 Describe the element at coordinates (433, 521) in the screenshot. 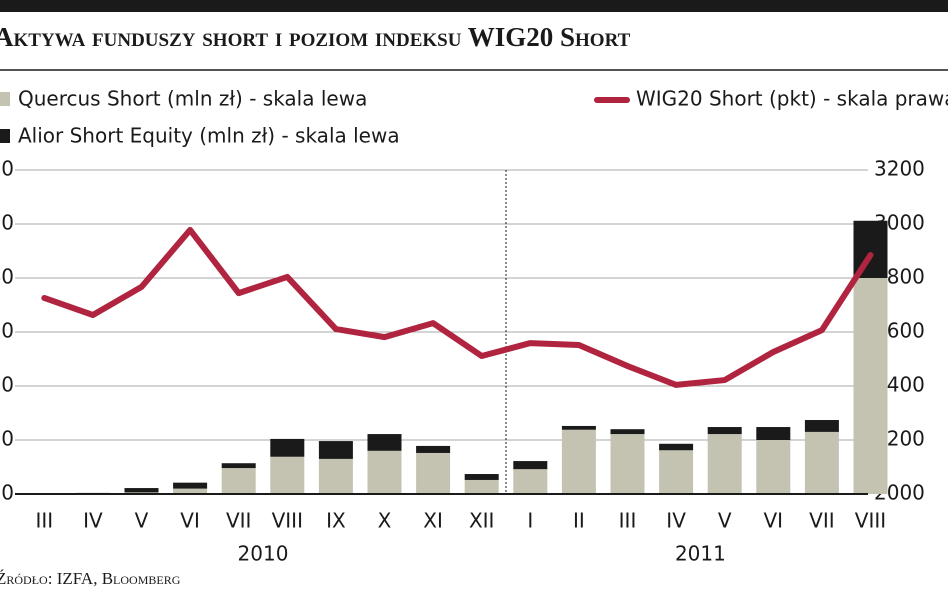

I see `x-tick-label: XI` at that location.